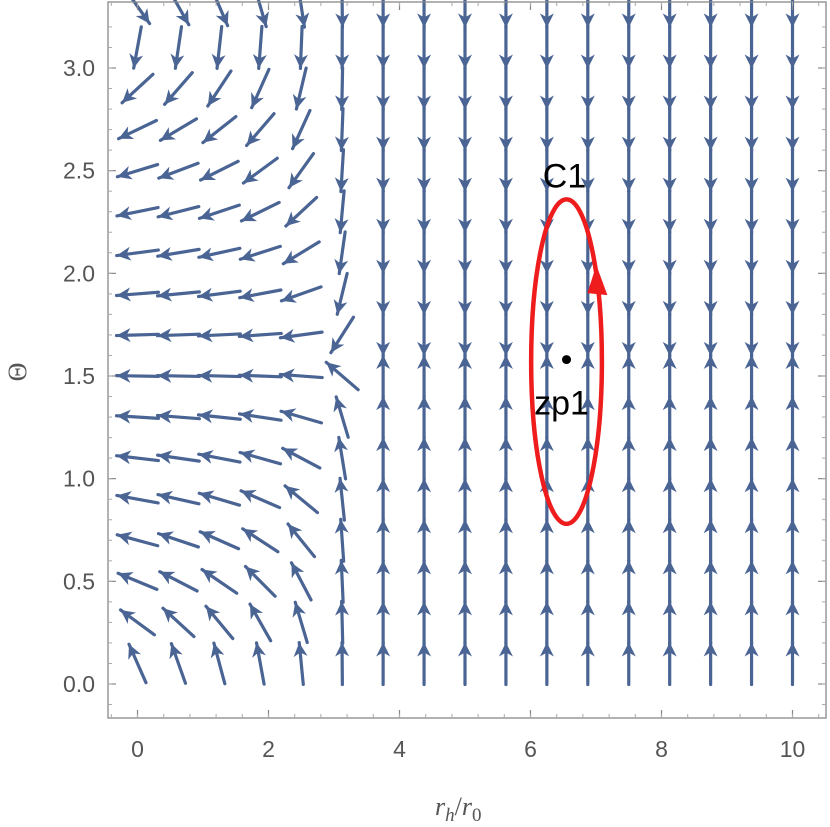 The height and width of the screenshot is (827, 830). What do you see at coordinates (79, 273) in the screenshot?
I see `y-tick-label: 2.0` at bounding box center [79, 273].